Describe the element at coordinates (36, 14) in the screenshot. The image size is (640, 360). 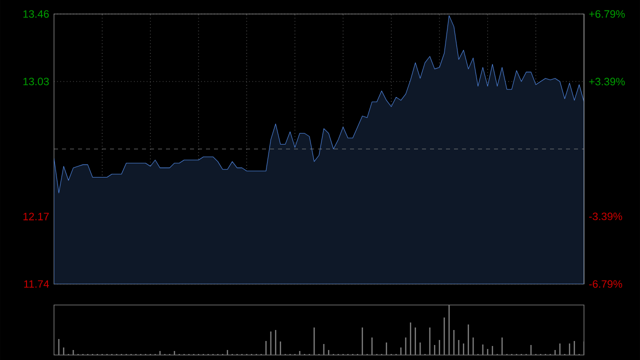
I see `y-tick-label: 13.46` at that location.